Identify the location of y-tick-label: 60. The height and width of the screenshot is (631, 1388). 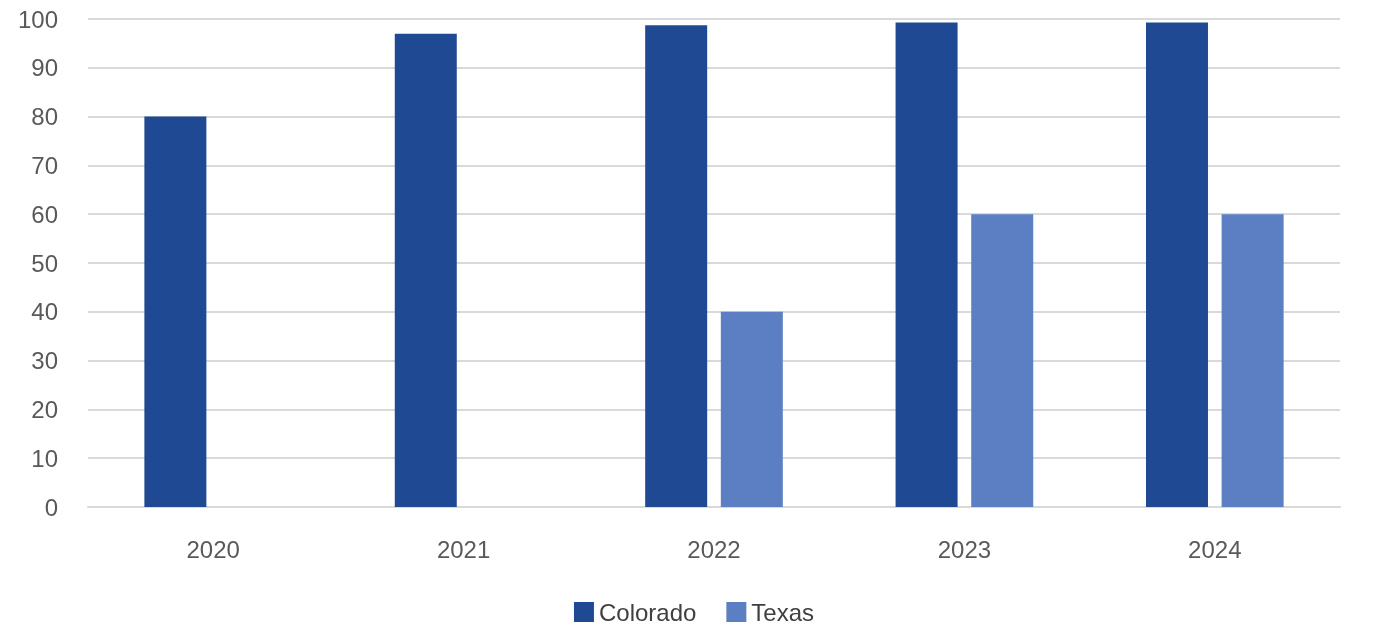
(44, 214).